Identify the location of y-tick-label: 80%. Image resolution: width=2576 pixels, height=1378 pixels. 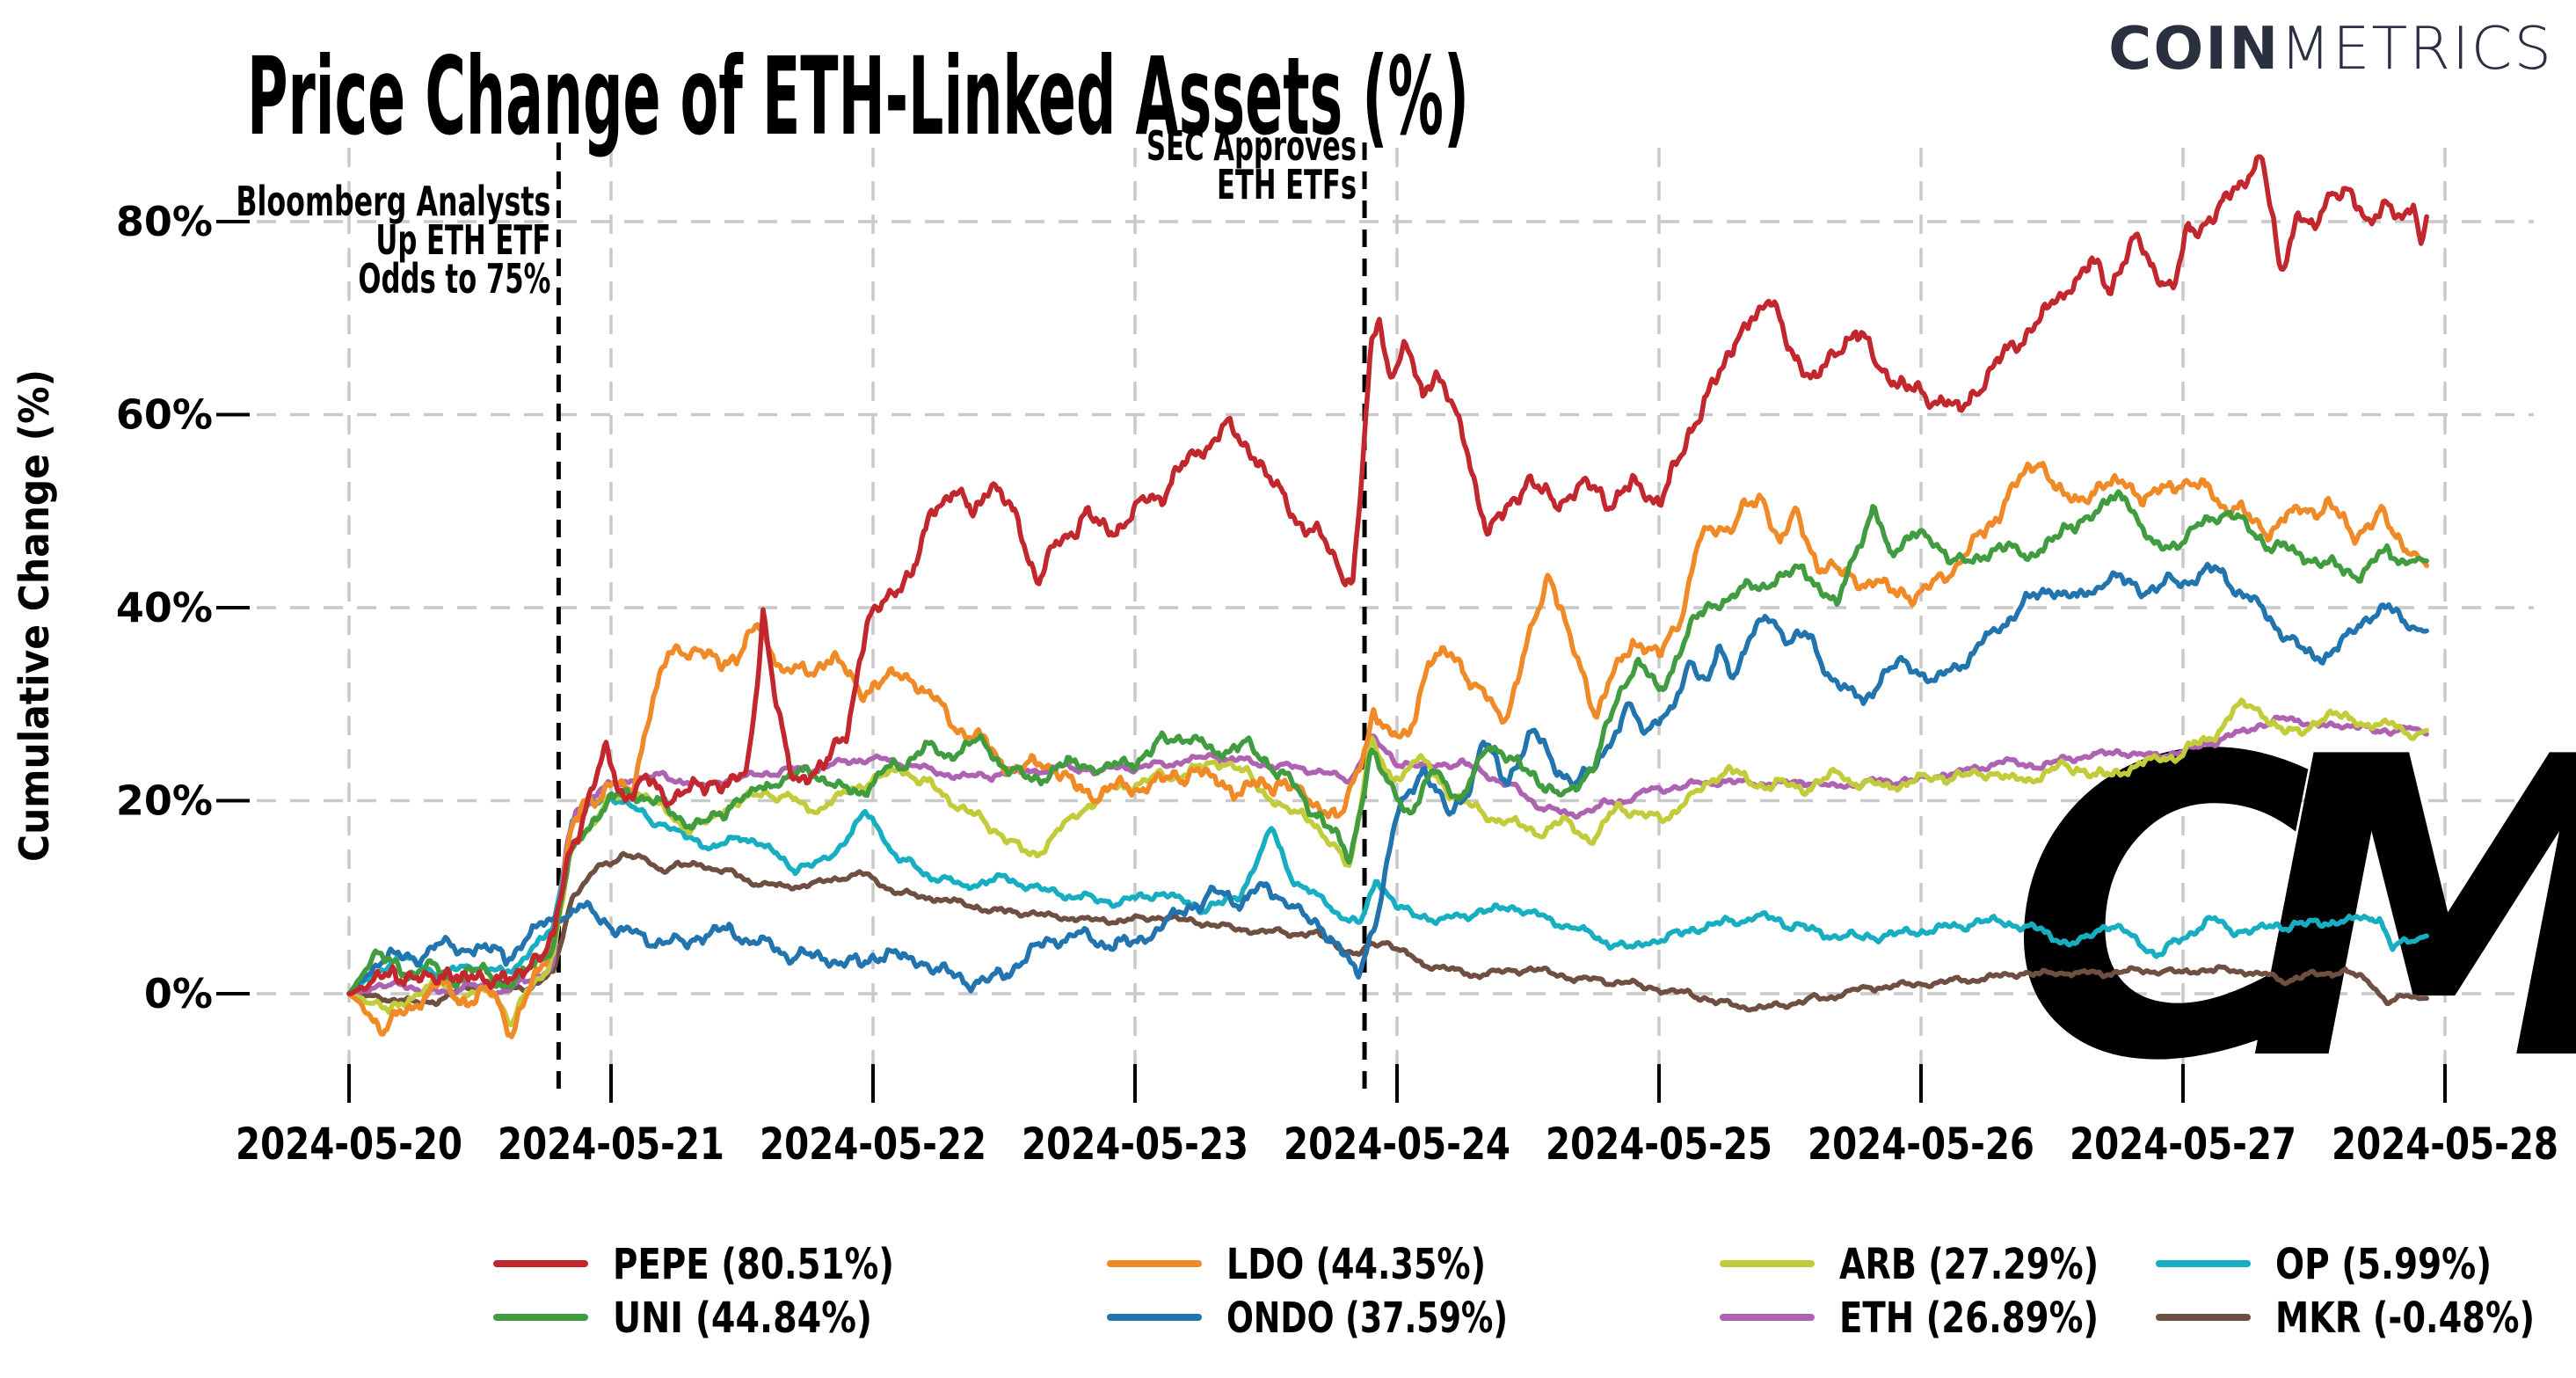
(164, 221).